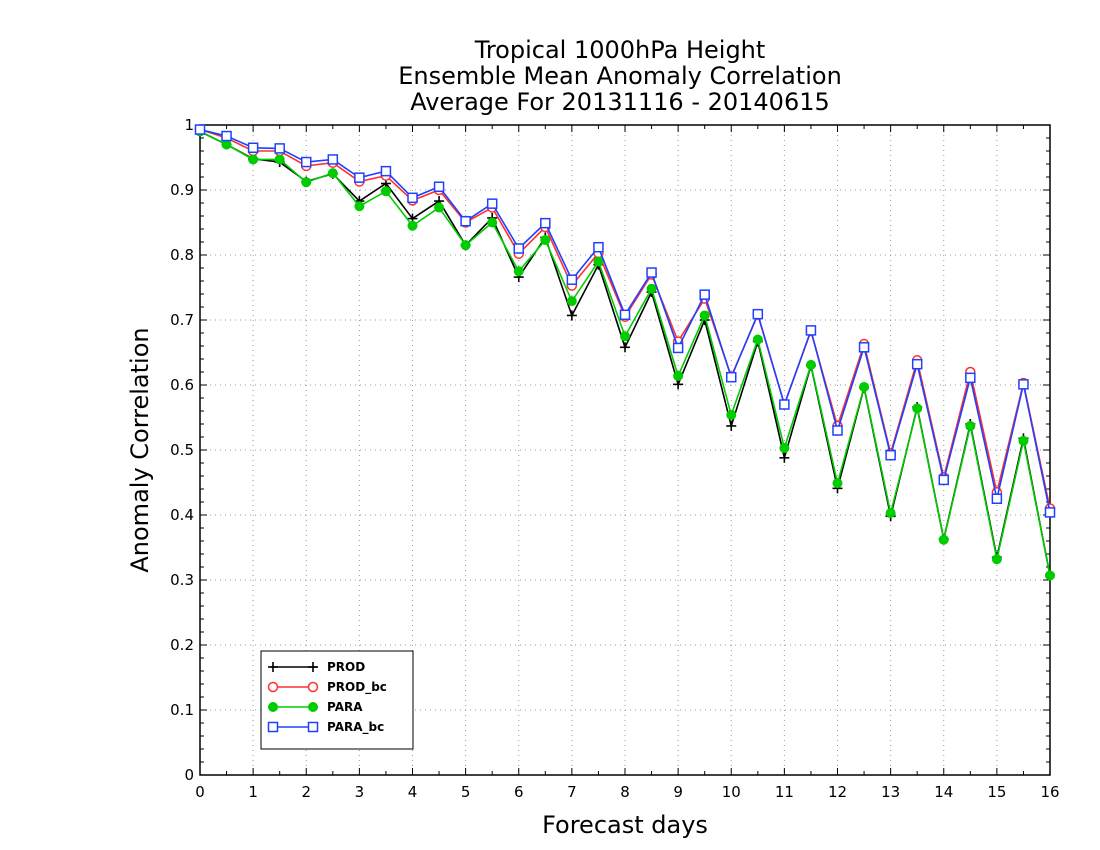 The height and width of the screenshot is (850, 1100). Describe the element at coordinates (182, 255) in the screenshot. I see `y-tick-label: 0.8` at that location.